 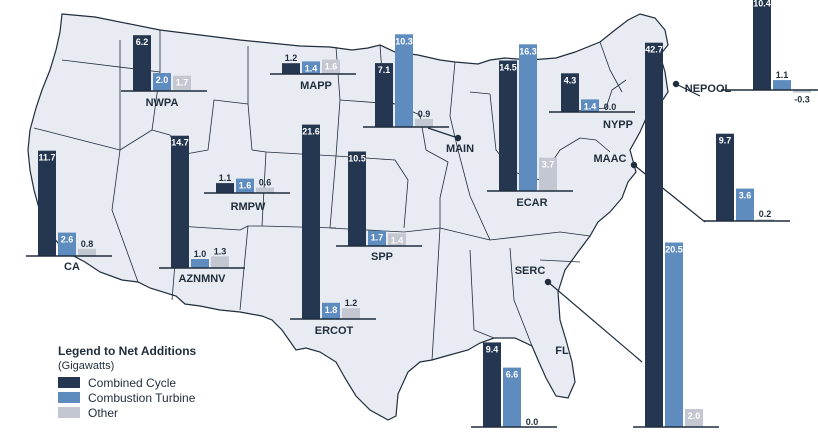 What do you see at coordinates (512, 375) in the screenshot?
I see `fl-value-turbine: 6.6` at bounding box center [512, 375].